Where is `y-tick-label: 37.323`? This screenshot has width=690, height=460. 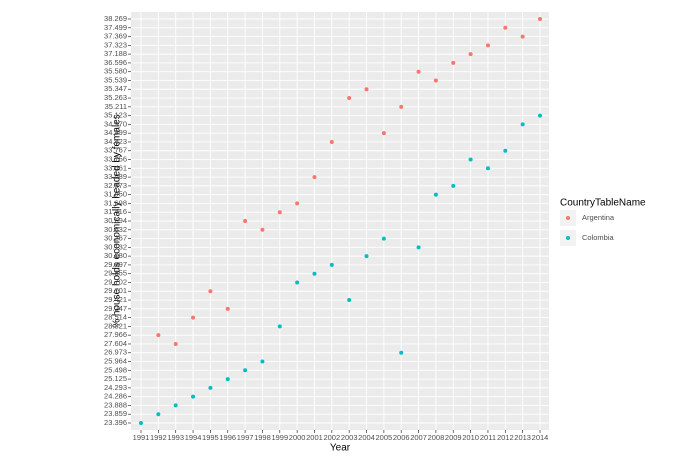 y-tick-label: 37.323 is located at coordinates (115, 44).